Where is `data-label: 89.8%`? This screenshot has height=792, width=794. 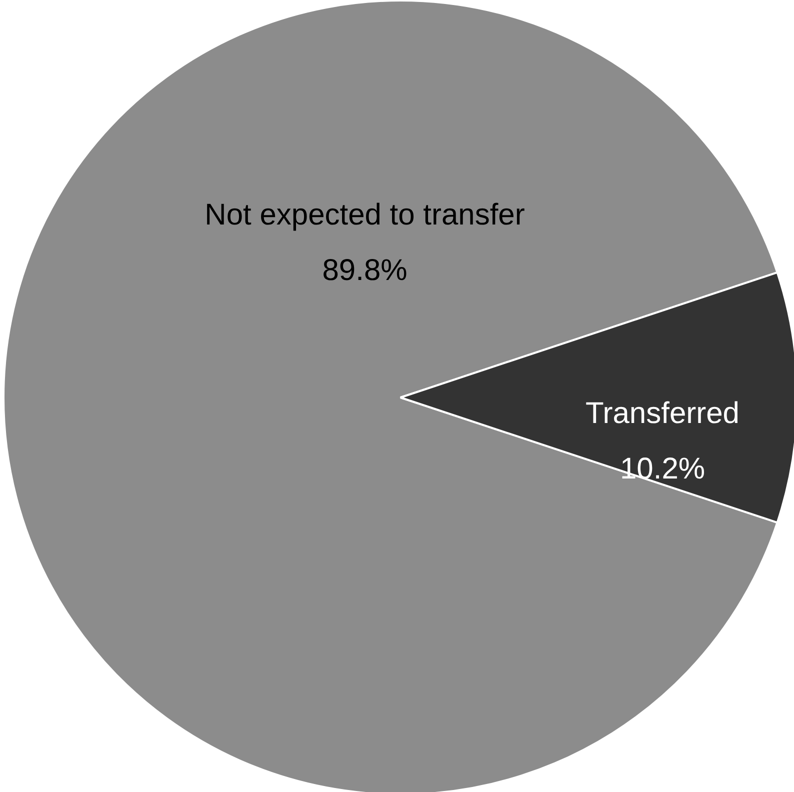 data-label: 89.8% is located at coordinates (365, 270).